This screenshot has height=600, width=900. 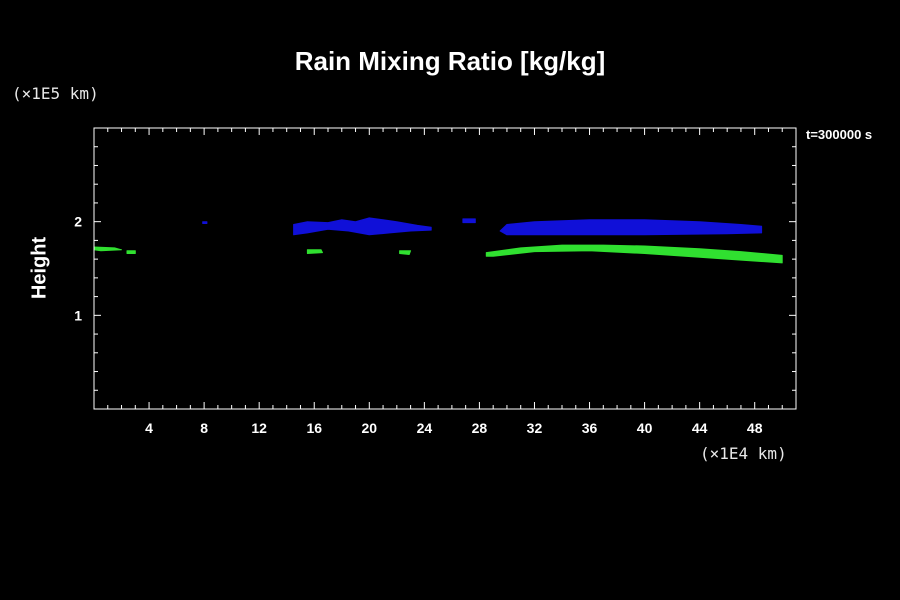 I want to click on time-annotation: t=300000 s, so click(x=839, y=134).